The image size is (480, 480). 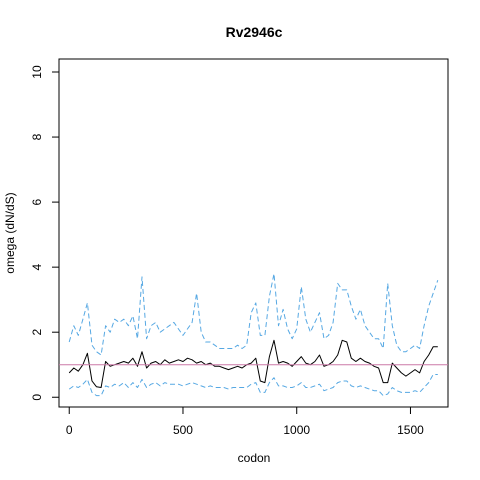 What do you see at coordinates (410, 430) in the screenshot?
I see `x-tick-label: 1500` at bounding box center [410, 430].